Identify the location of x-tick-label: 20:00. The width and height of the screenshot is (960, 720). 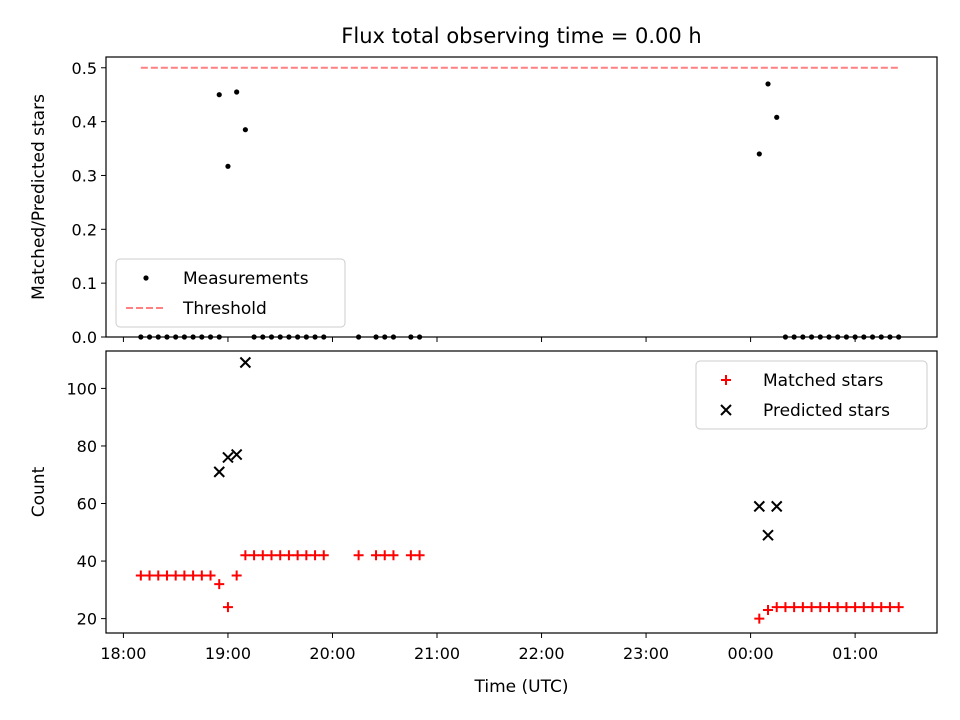
(332, 653).